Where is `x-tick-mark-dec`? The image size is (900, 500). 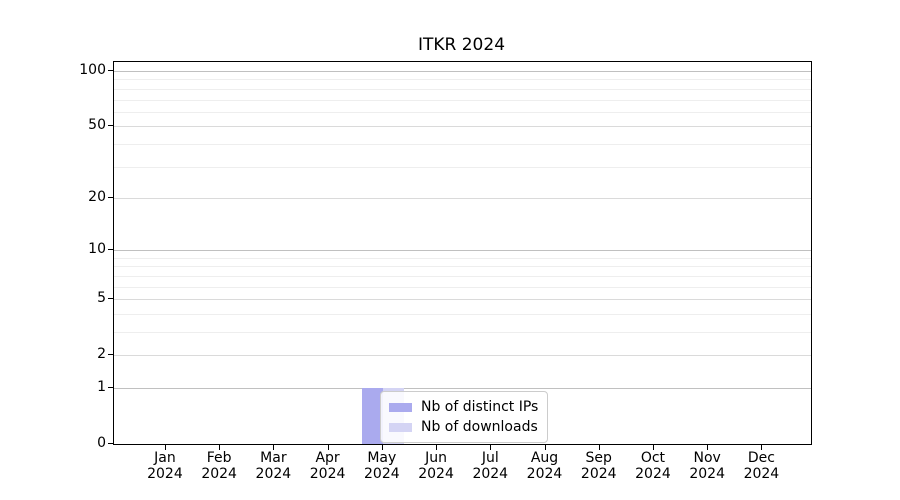
x-tick-mark-dec is located at coordinates (762, 447).